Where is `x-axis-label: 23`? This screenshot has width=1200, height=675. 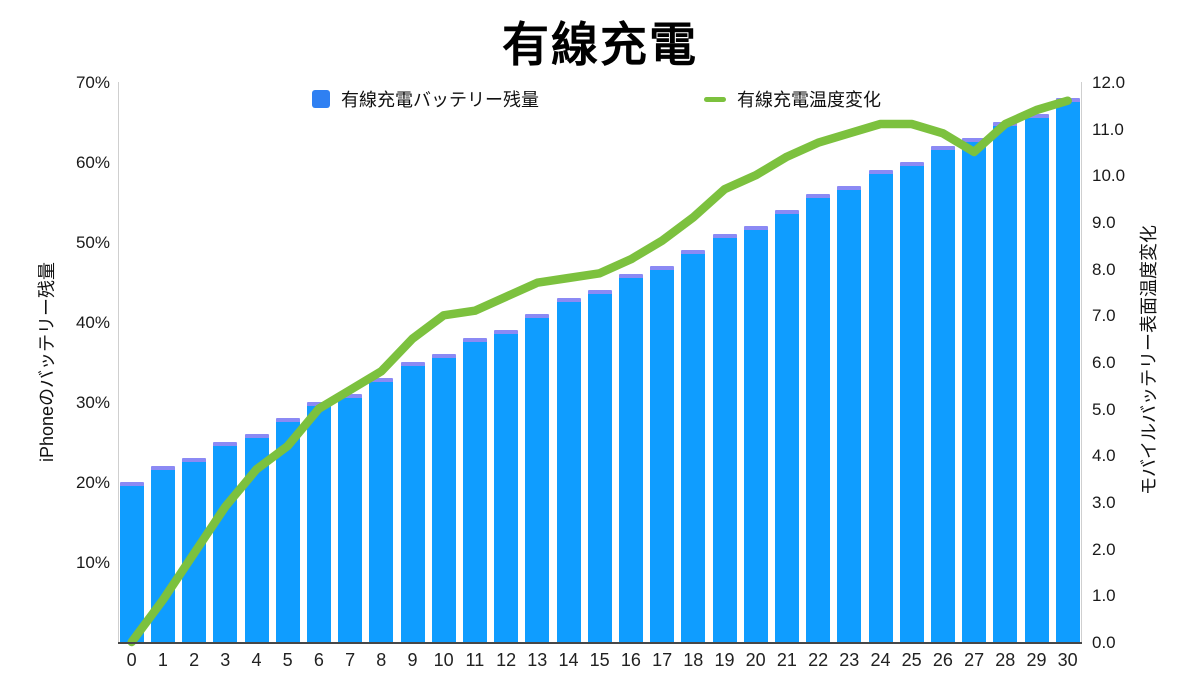
x-axis-label: 23 is located at coordinates (849, 660).